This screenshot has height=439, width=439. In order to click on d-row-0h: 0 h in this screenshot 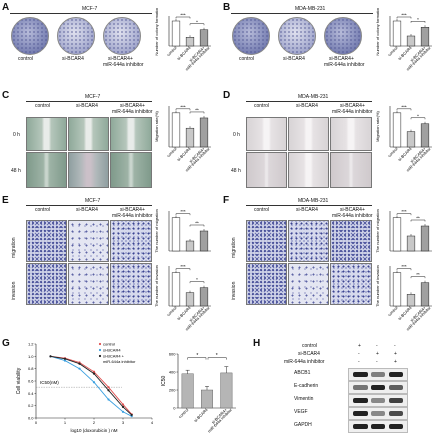, I will do `click(236, 135)`.